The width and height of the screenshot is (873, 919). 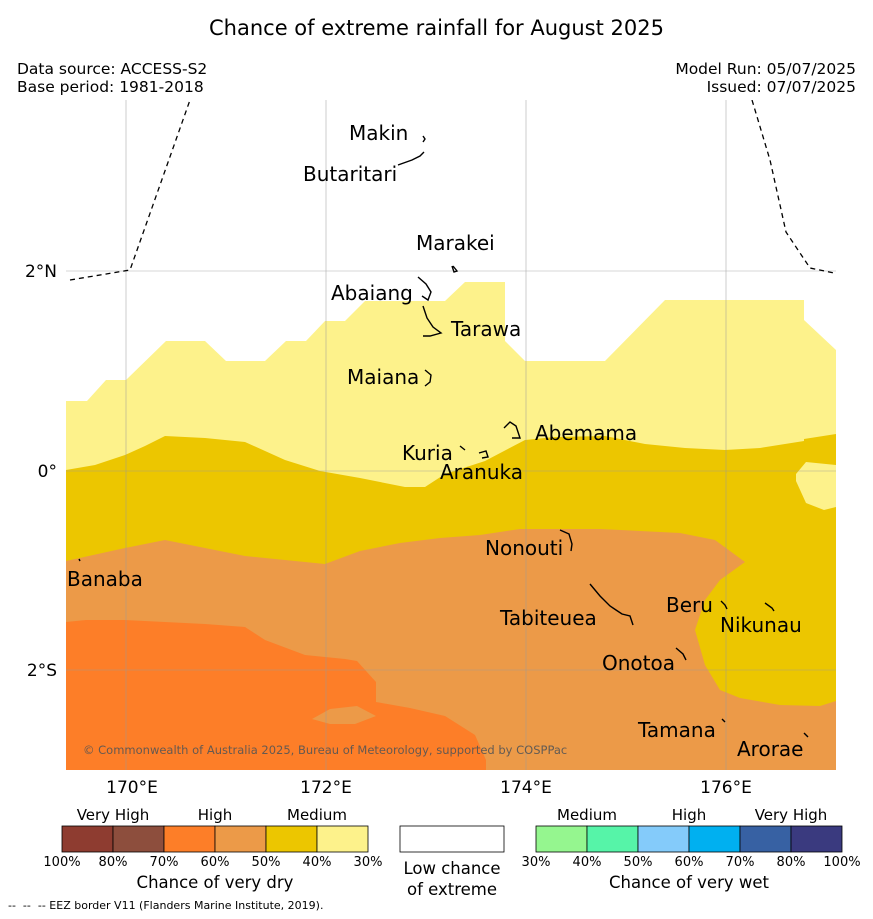 I want to click on dry-category-medium: Medium, so click(x=317, y=815).